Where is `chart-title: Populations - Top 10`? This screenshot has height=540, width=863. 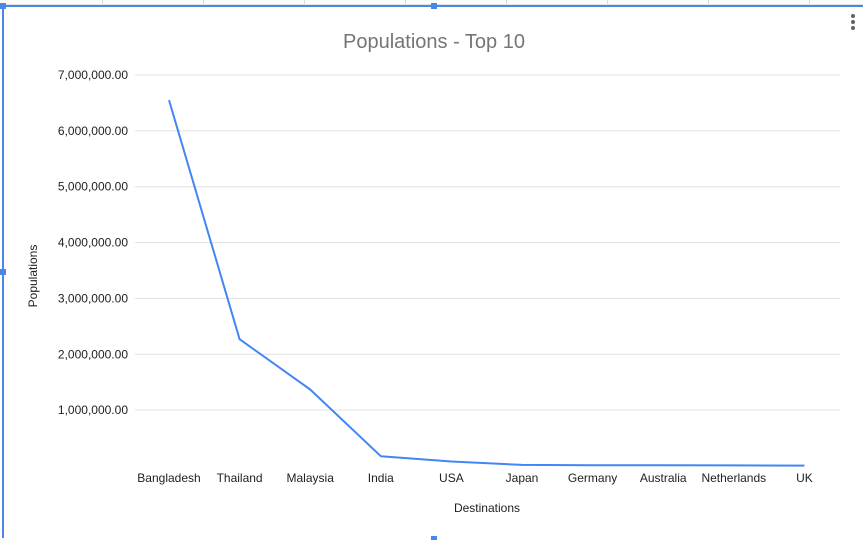
chart-title: Populations - Top 10 is located at coordinates (434, 42).